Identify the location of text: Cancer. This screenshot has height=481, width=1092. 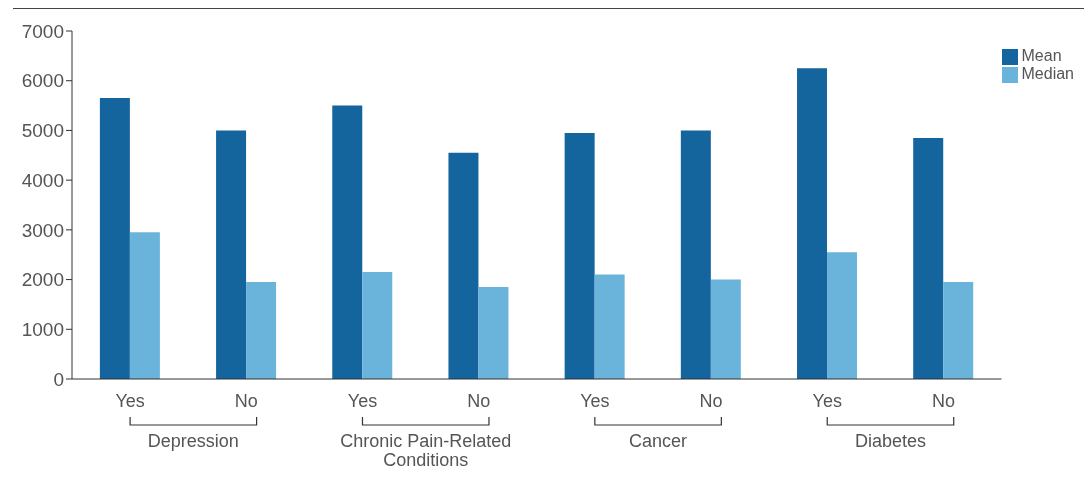
(658, 441).